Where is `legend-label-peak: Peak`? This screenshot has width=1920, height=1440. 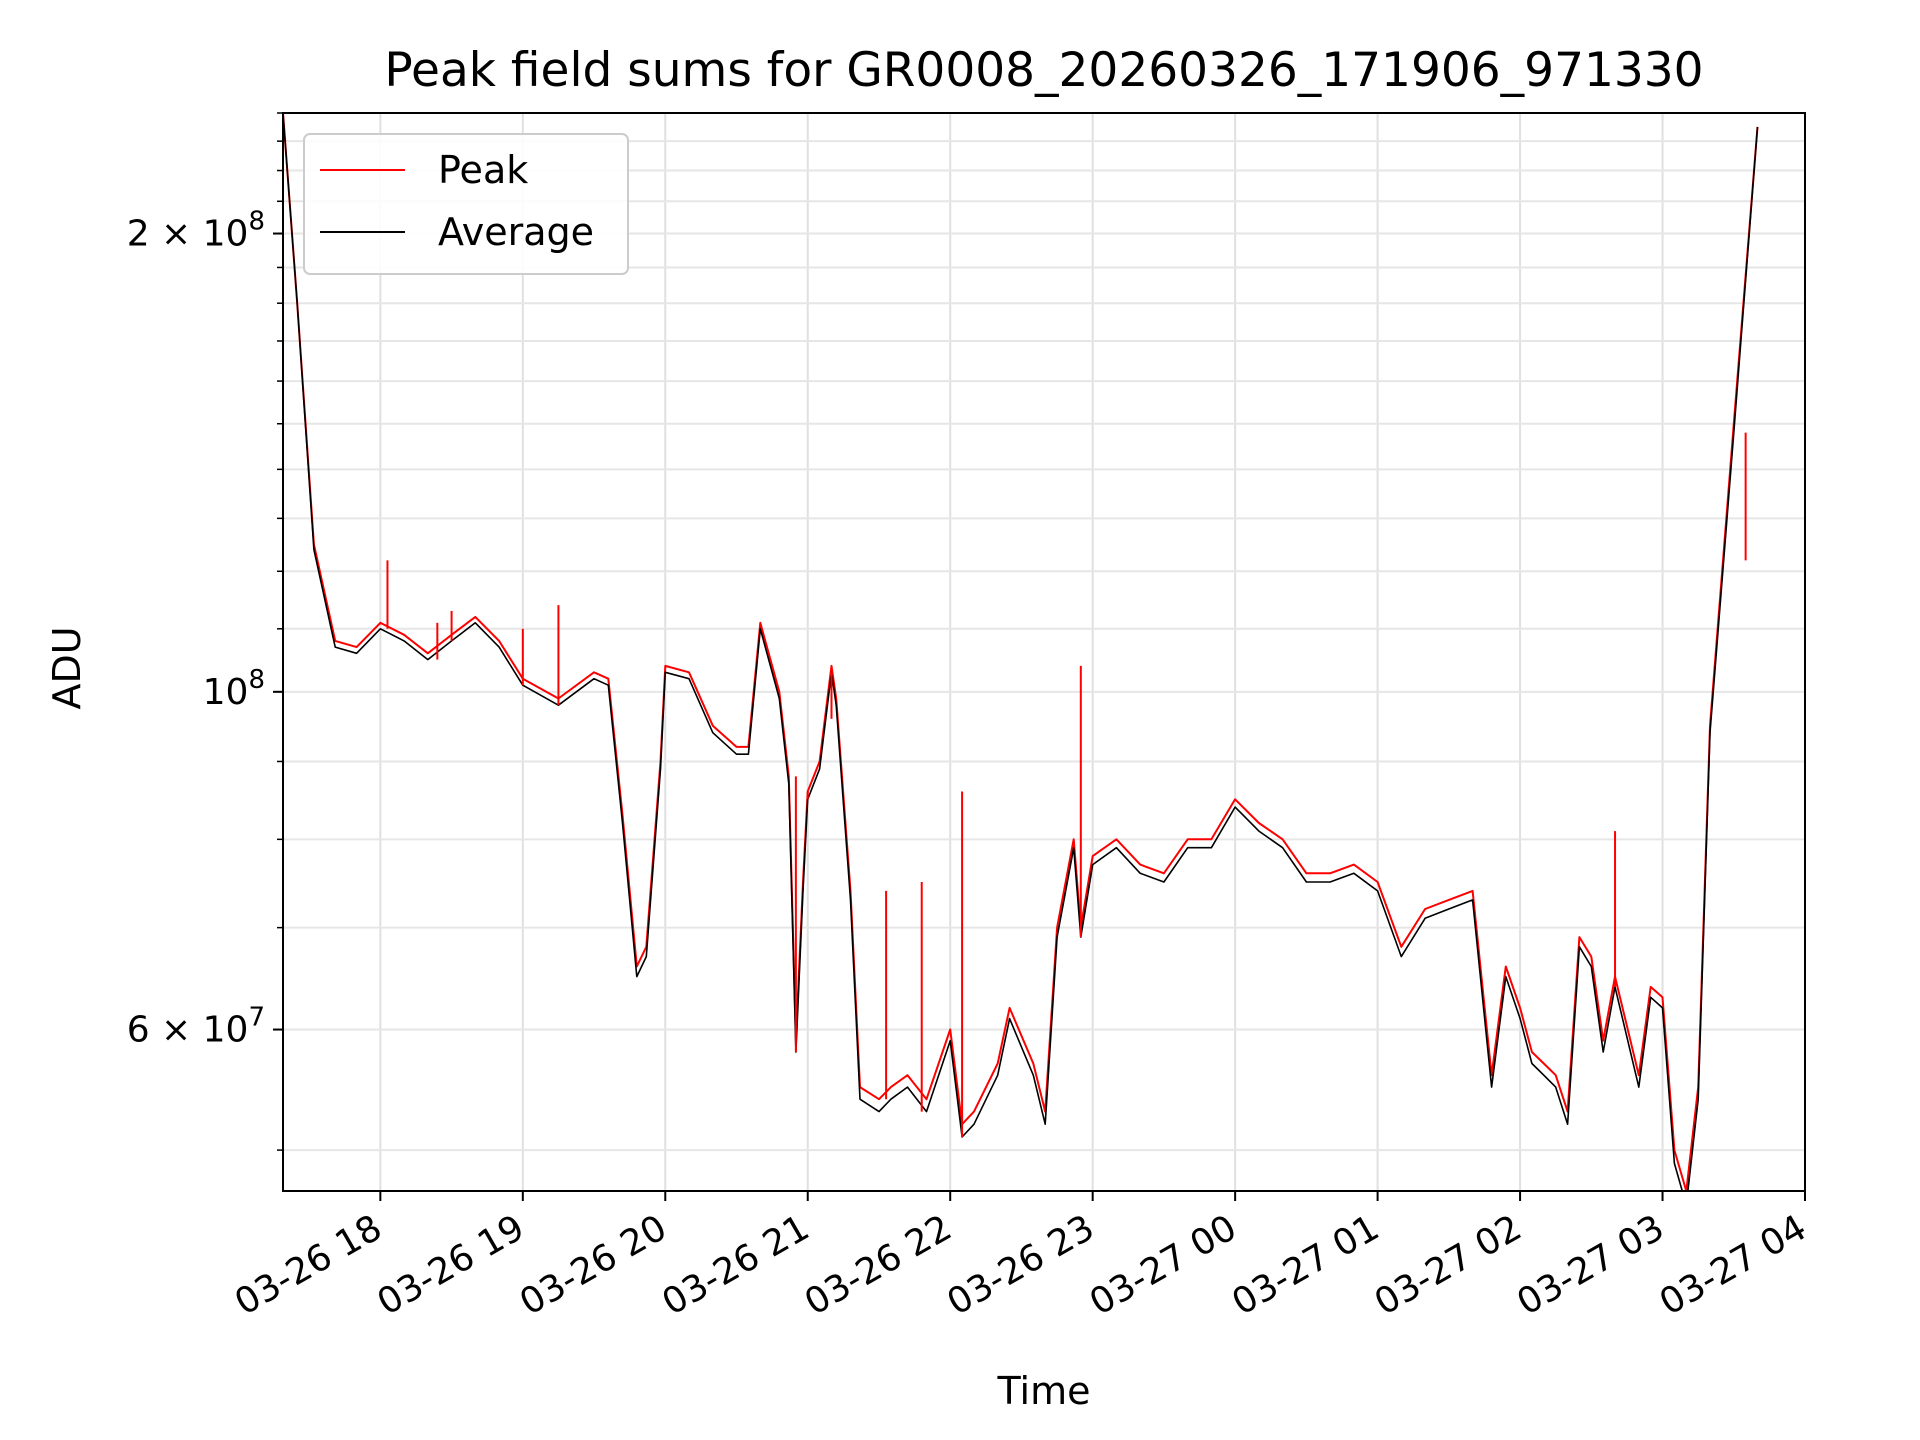 legend-label-peak: Peak is located at coordinates (483, 170).